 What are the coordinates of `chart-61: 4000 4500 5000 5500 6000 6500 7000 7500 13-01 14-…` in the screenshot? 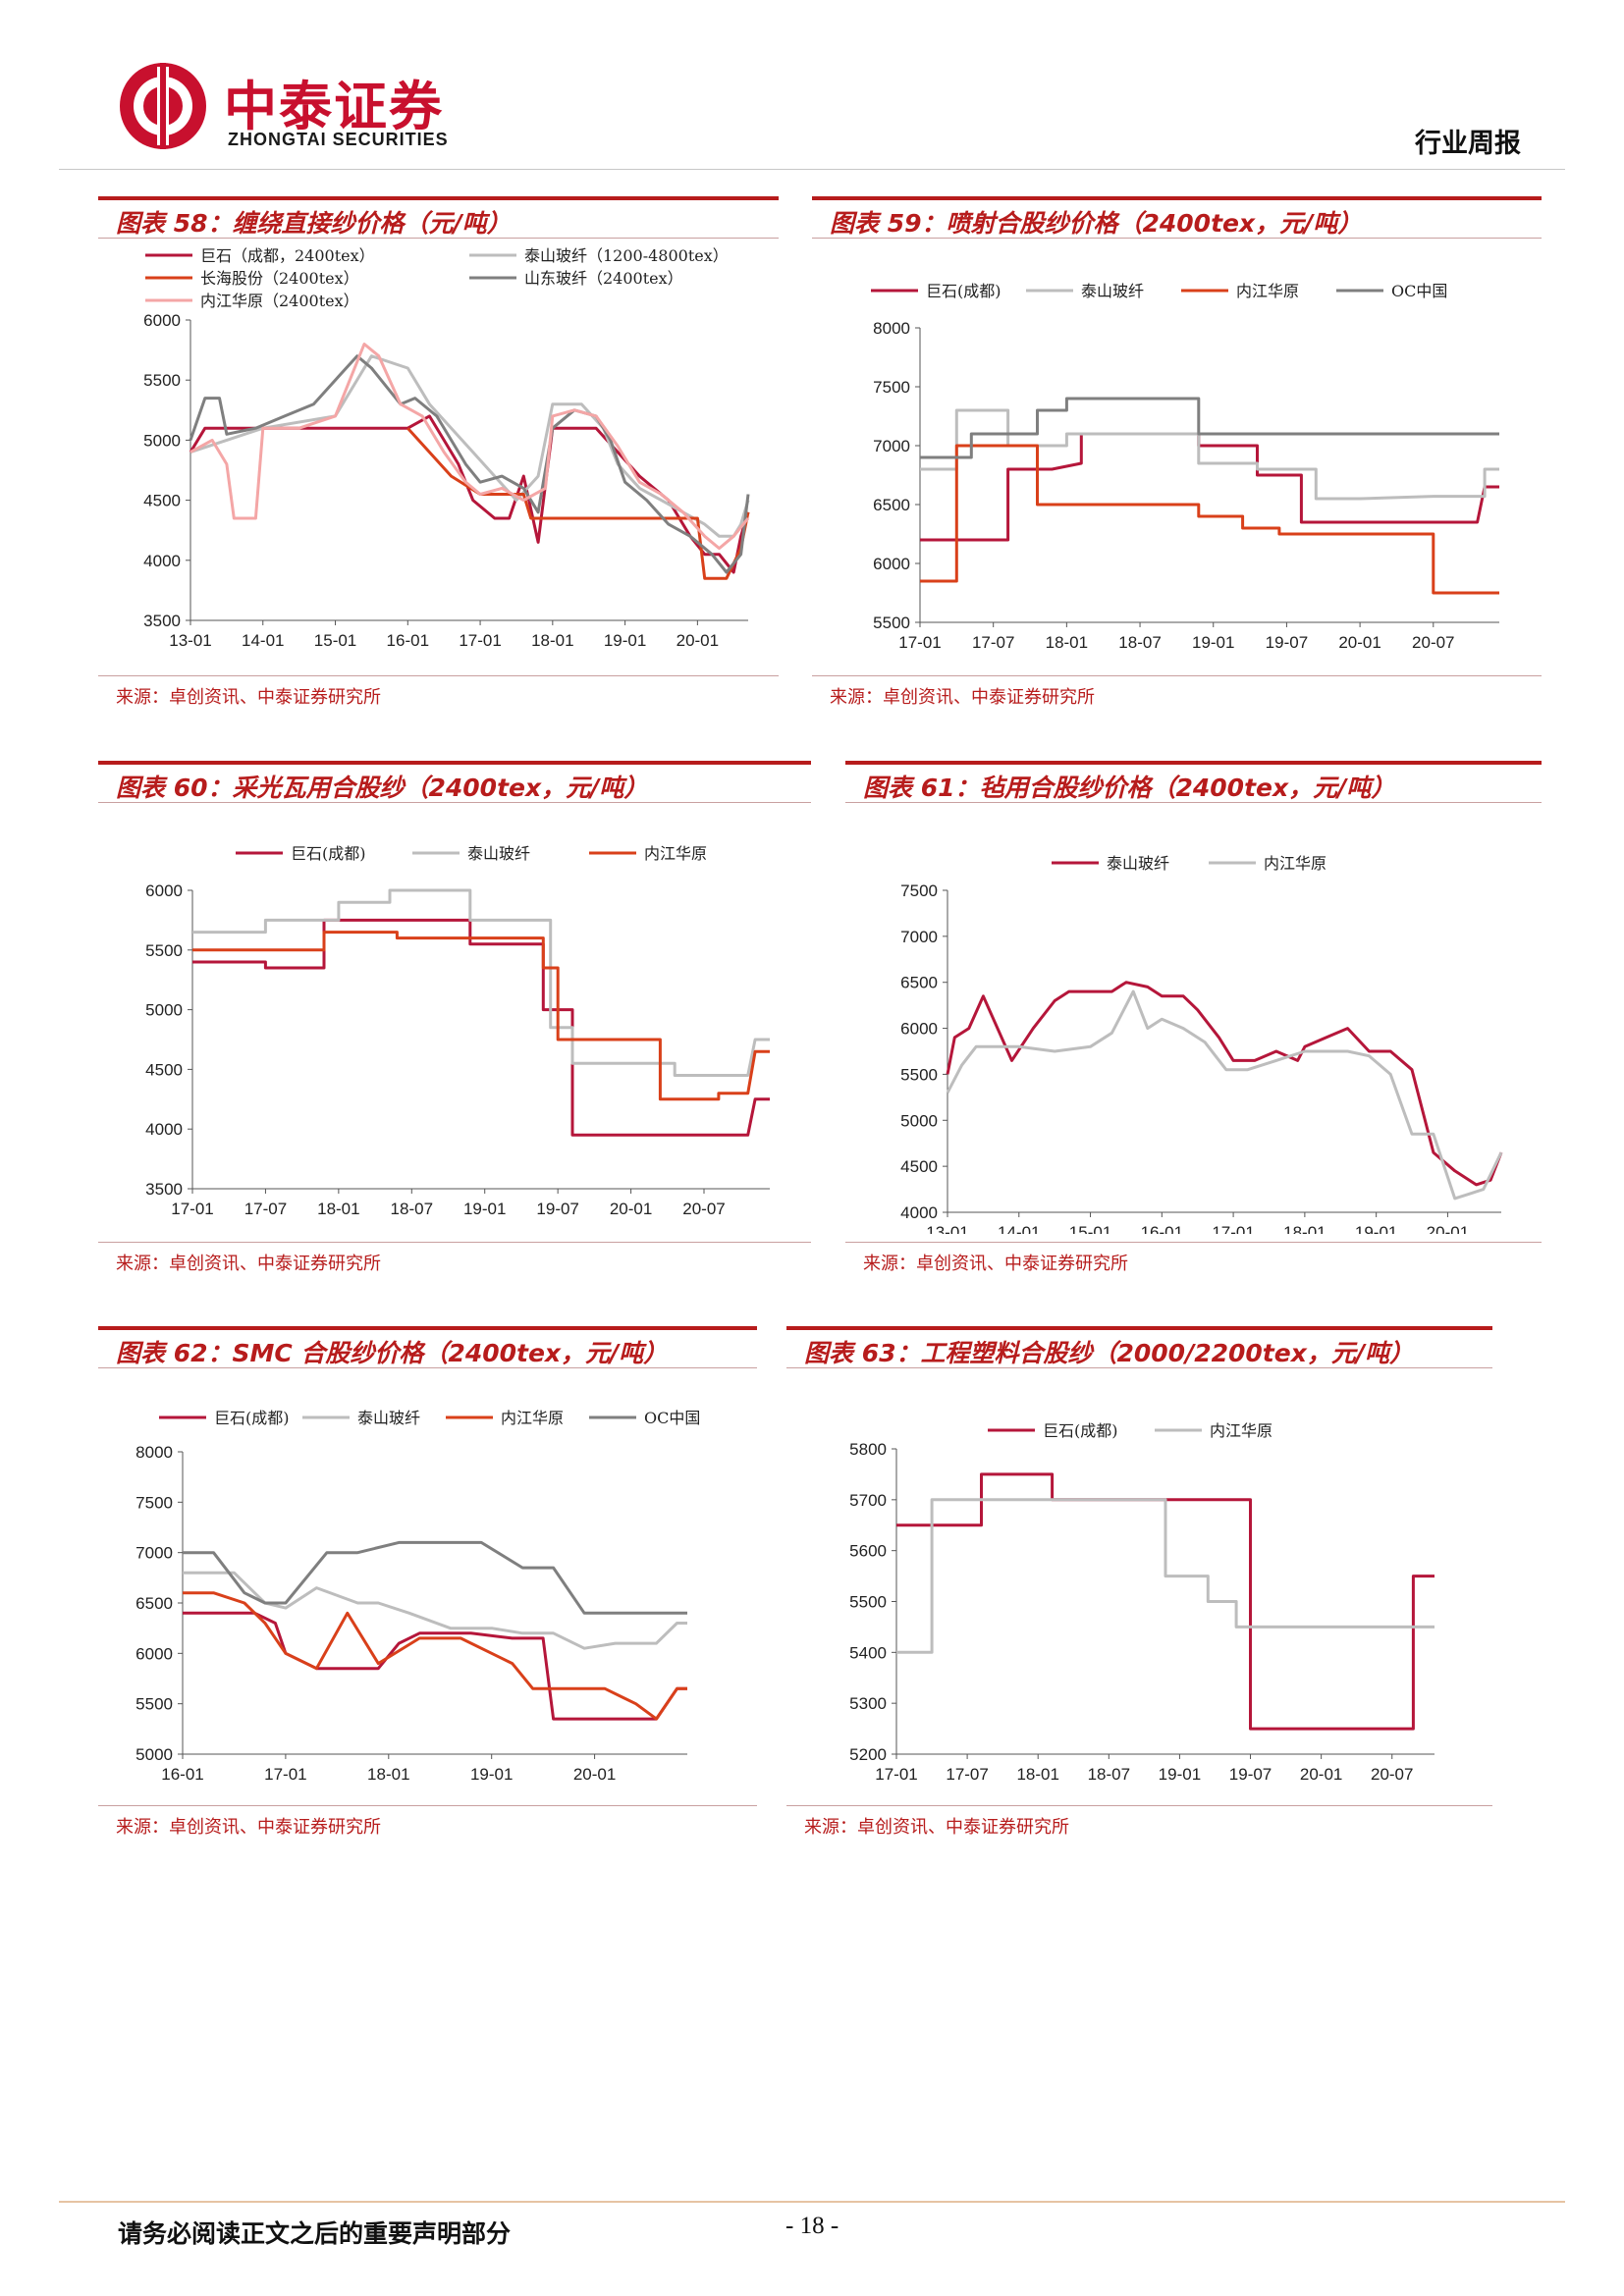 It's located at (1201, 1044).